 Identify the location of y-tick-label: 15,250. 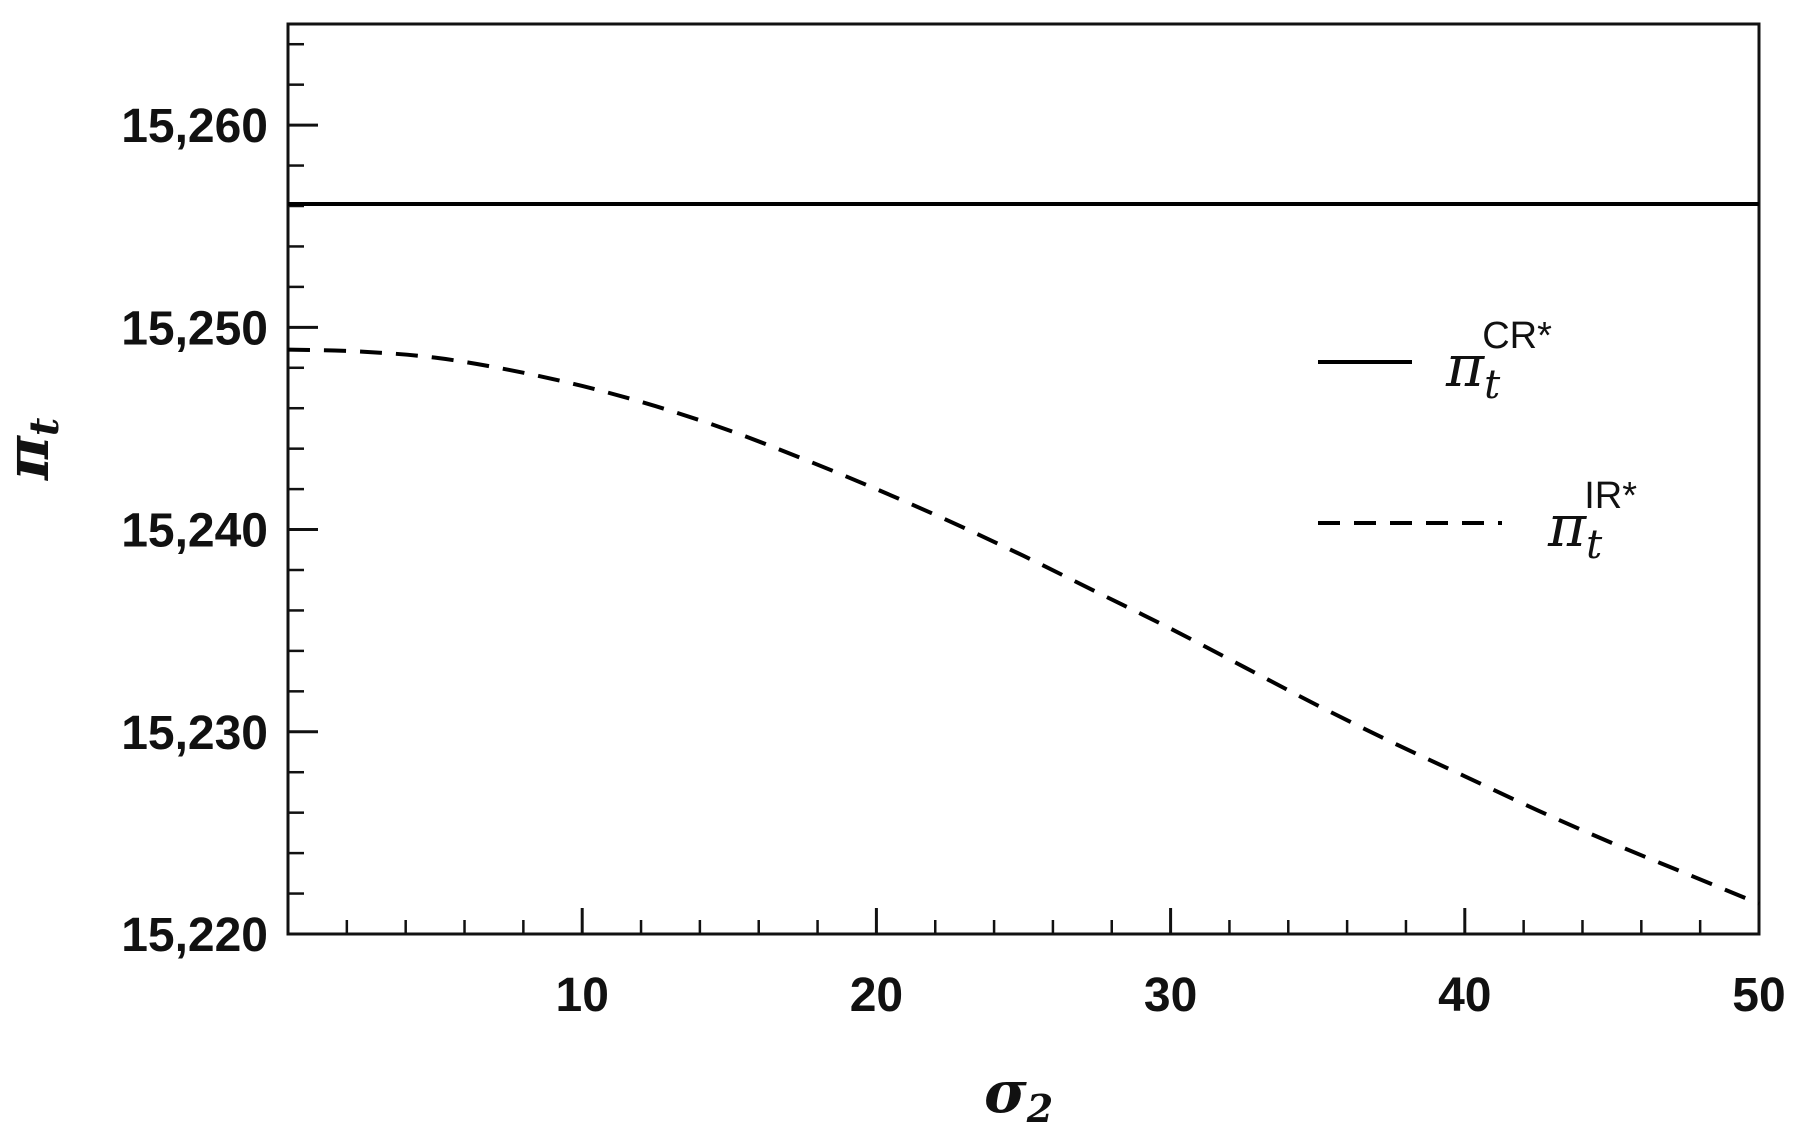
(194, 328).